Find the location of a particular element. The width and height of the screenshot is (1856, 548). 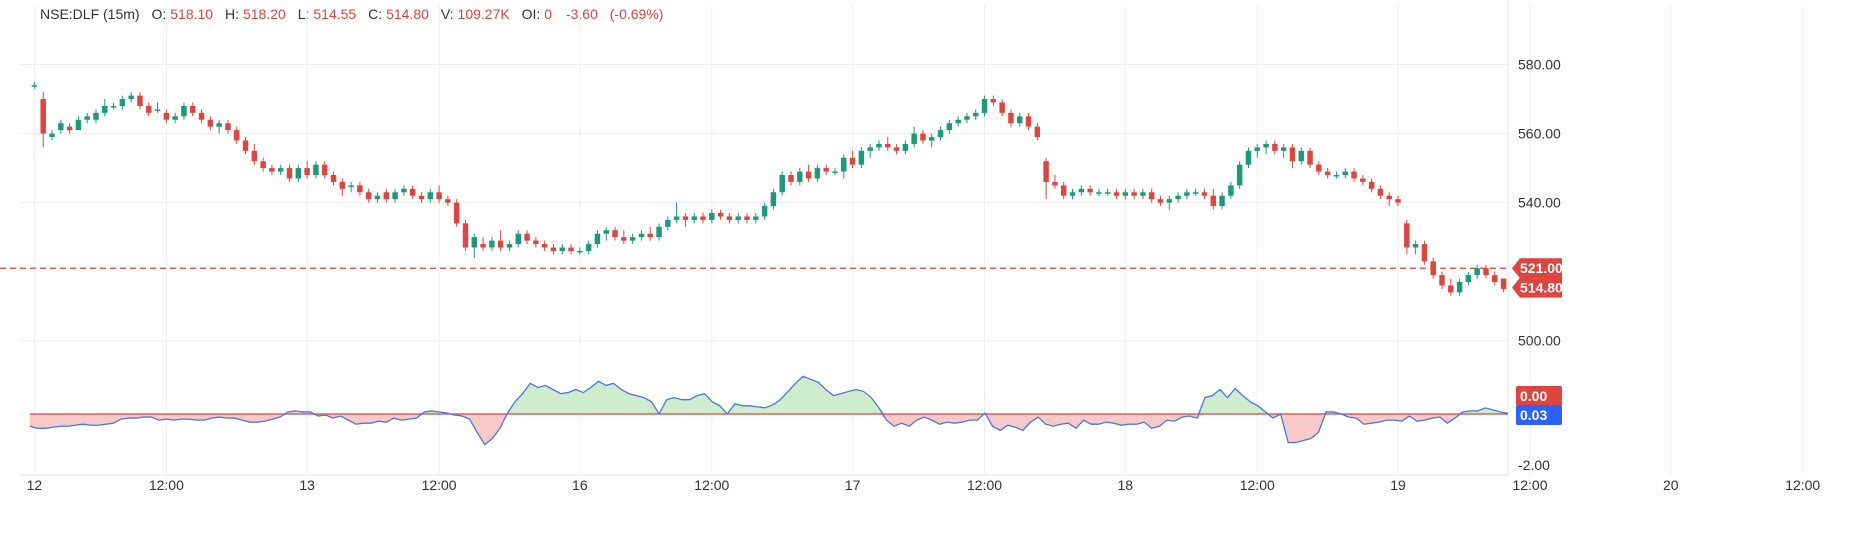

price-line-tag: 521.00 is located at coordinates (1537, 268).